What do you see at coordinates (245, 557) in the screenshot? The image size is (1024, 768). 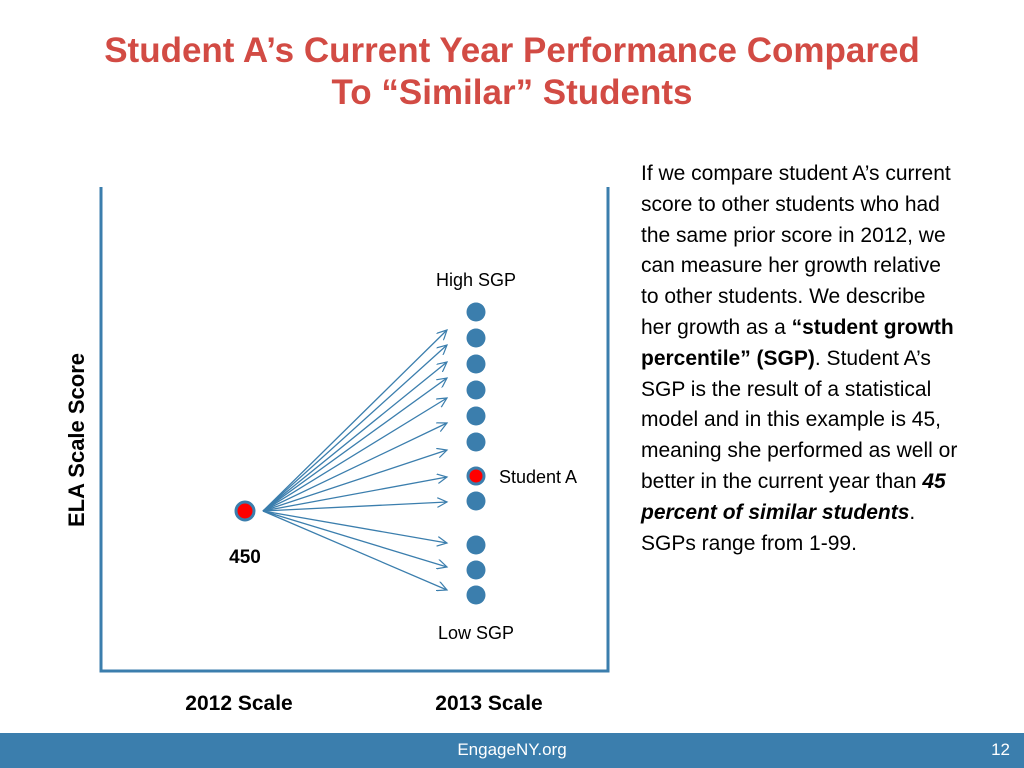 I see `start-score-label: 450` at bounding box center [245, 557].